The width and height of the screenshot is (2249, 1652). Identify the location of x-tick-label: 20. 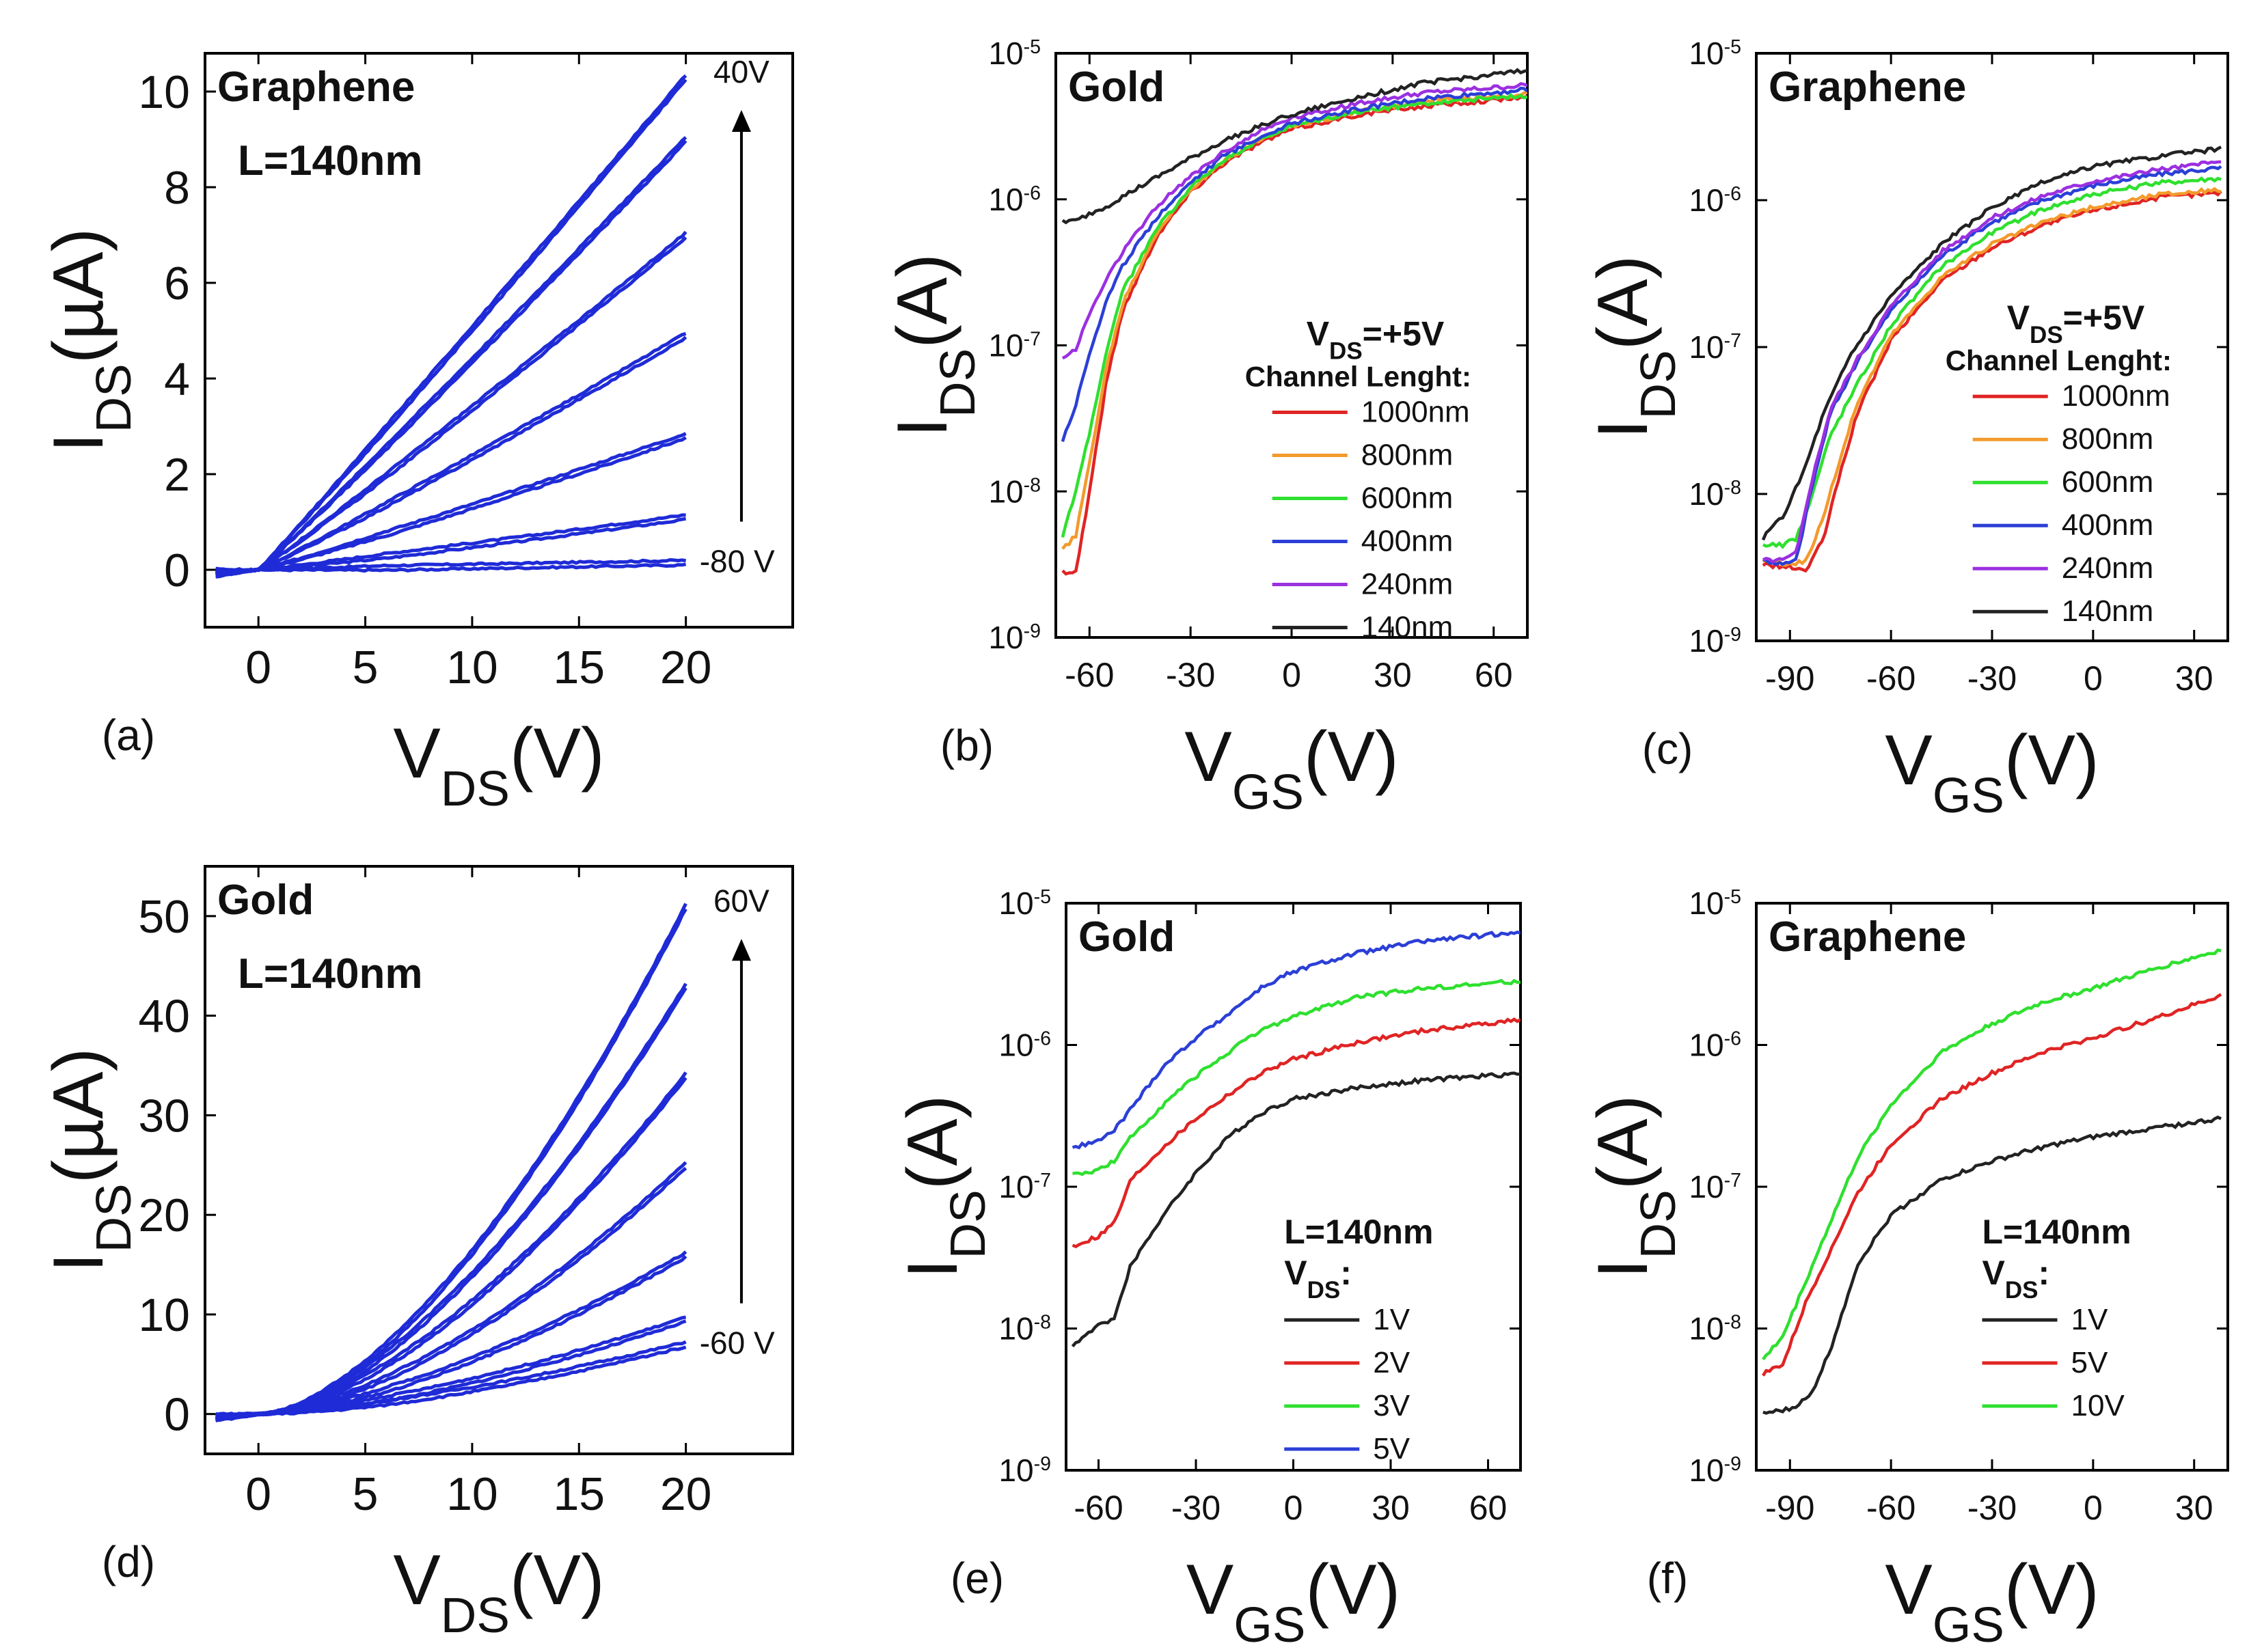
(686, 668).